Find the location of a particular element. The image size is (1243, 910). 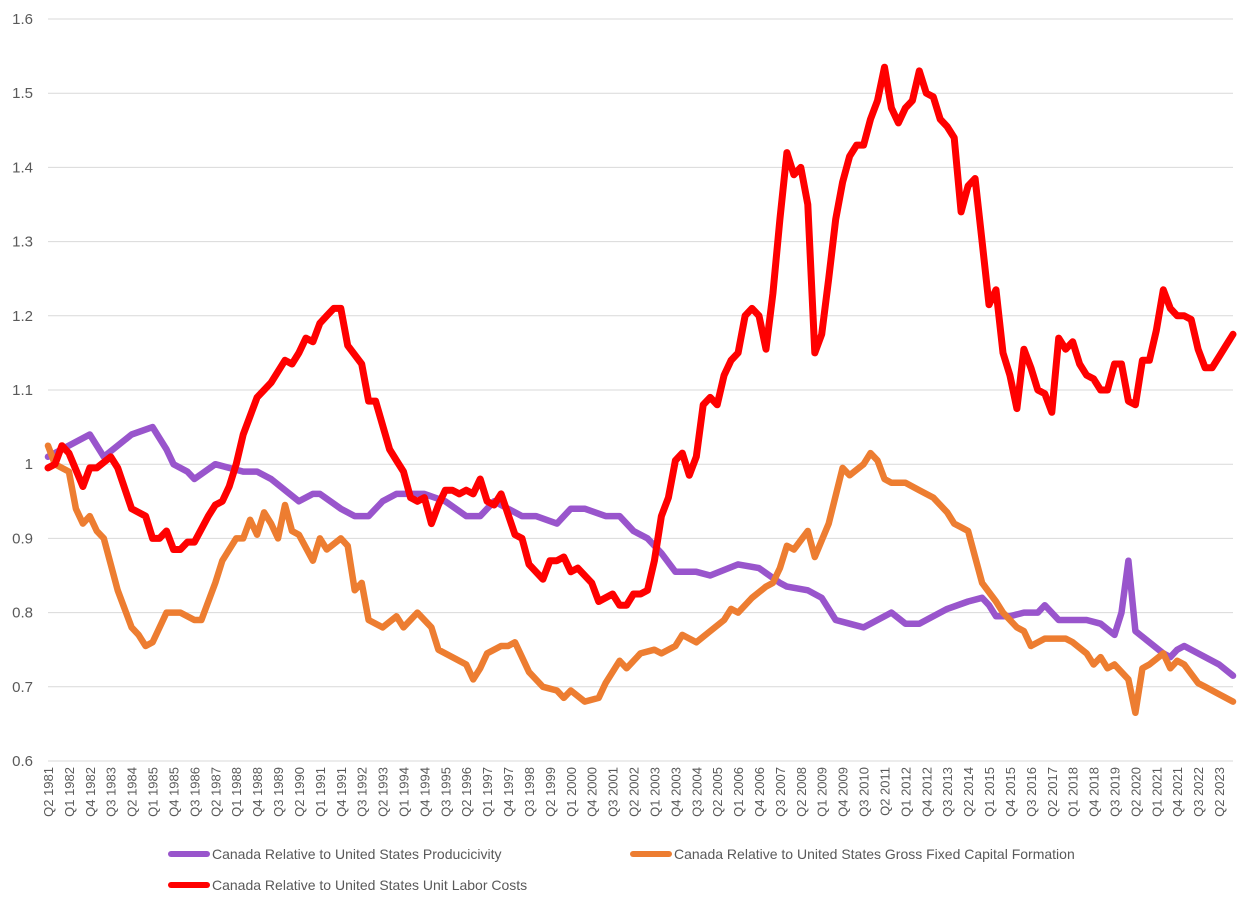

y-axis: 0.6 0.7 0.8 0.9 1 1.1 1.2 1.3 1.4 1.5 1.6 is located at coordinates (22, 390).